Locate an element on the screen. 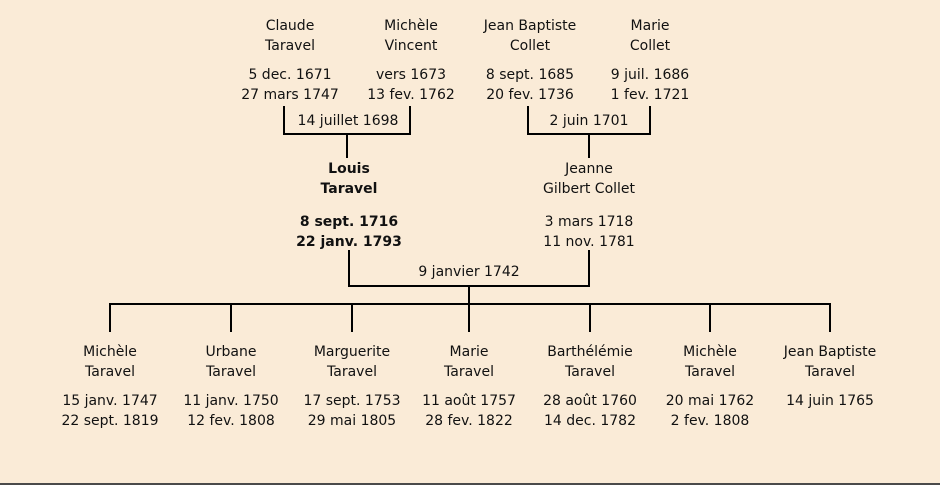  person-first-name: Marguerite is located at coordinates (352, 352).